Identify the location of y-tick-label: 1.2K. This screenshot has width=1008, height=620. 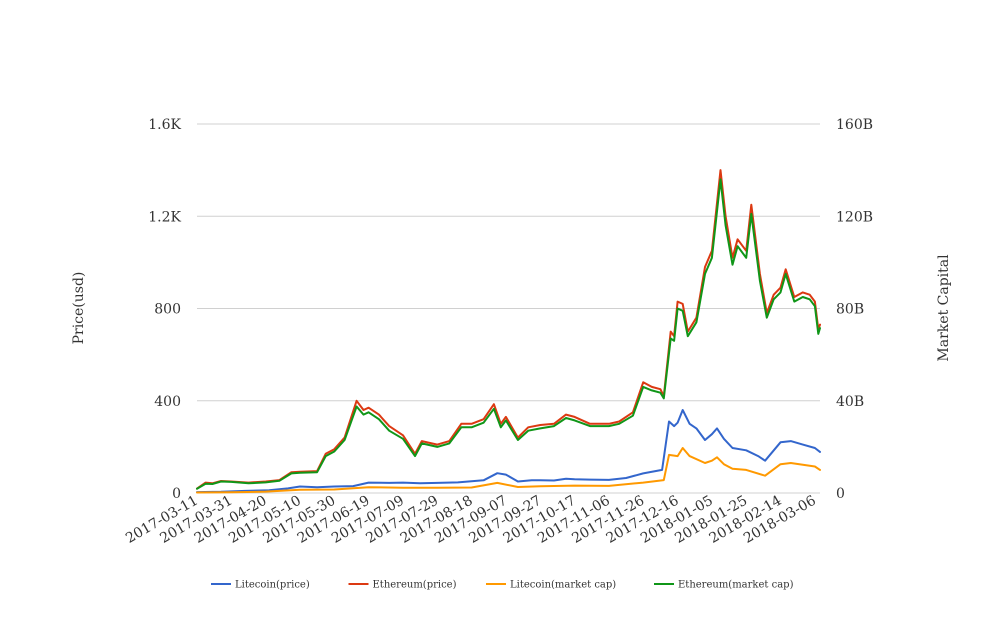
(164, 217).